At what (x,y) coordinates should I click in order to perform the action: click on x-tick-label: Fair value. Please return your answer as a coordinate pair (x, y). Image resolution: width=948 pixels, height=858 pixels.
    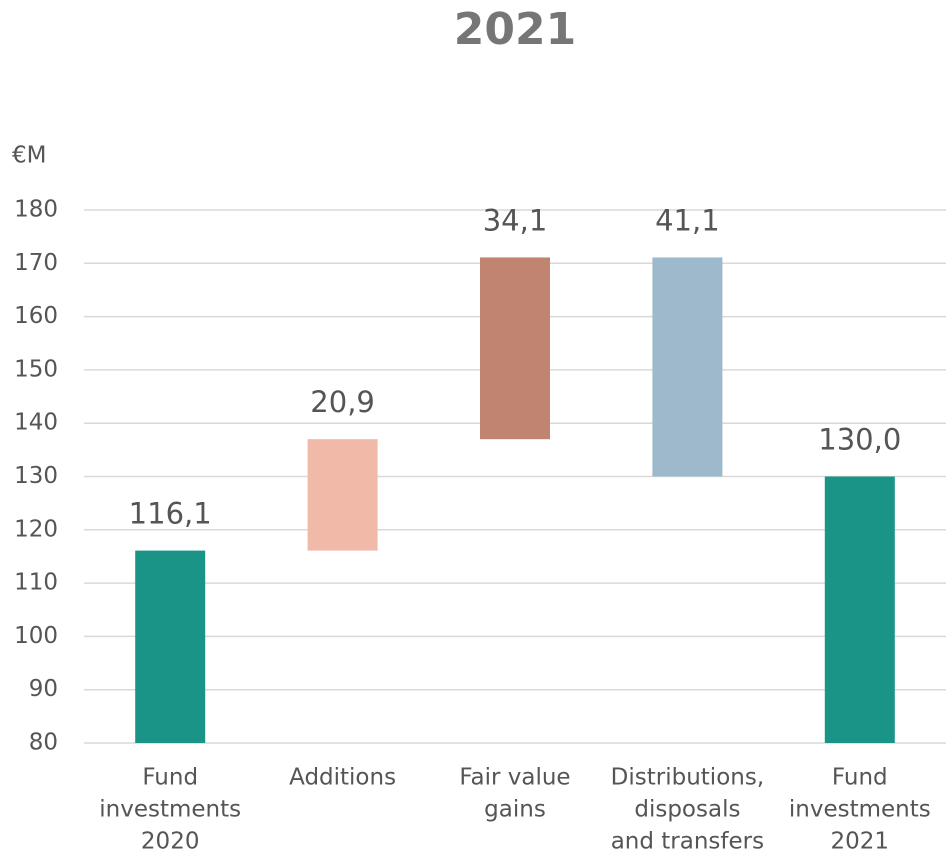
    Looking at the image, I should click on (514, 778).